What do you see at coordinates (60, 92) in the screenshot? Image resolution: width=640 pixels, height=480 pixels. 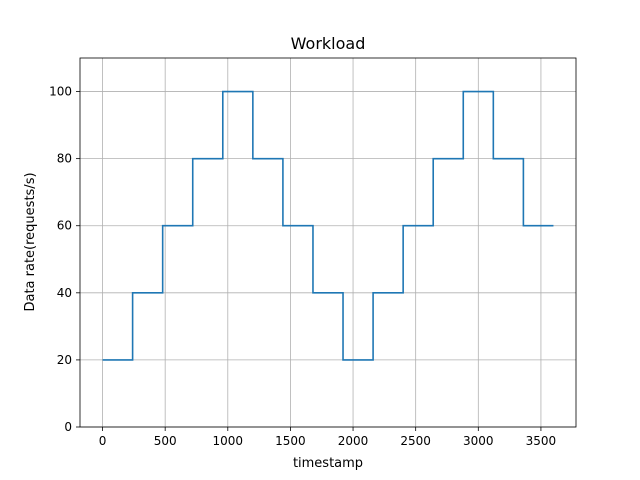 I see `y-tick-label: 100` at bounding box center [60, 92].